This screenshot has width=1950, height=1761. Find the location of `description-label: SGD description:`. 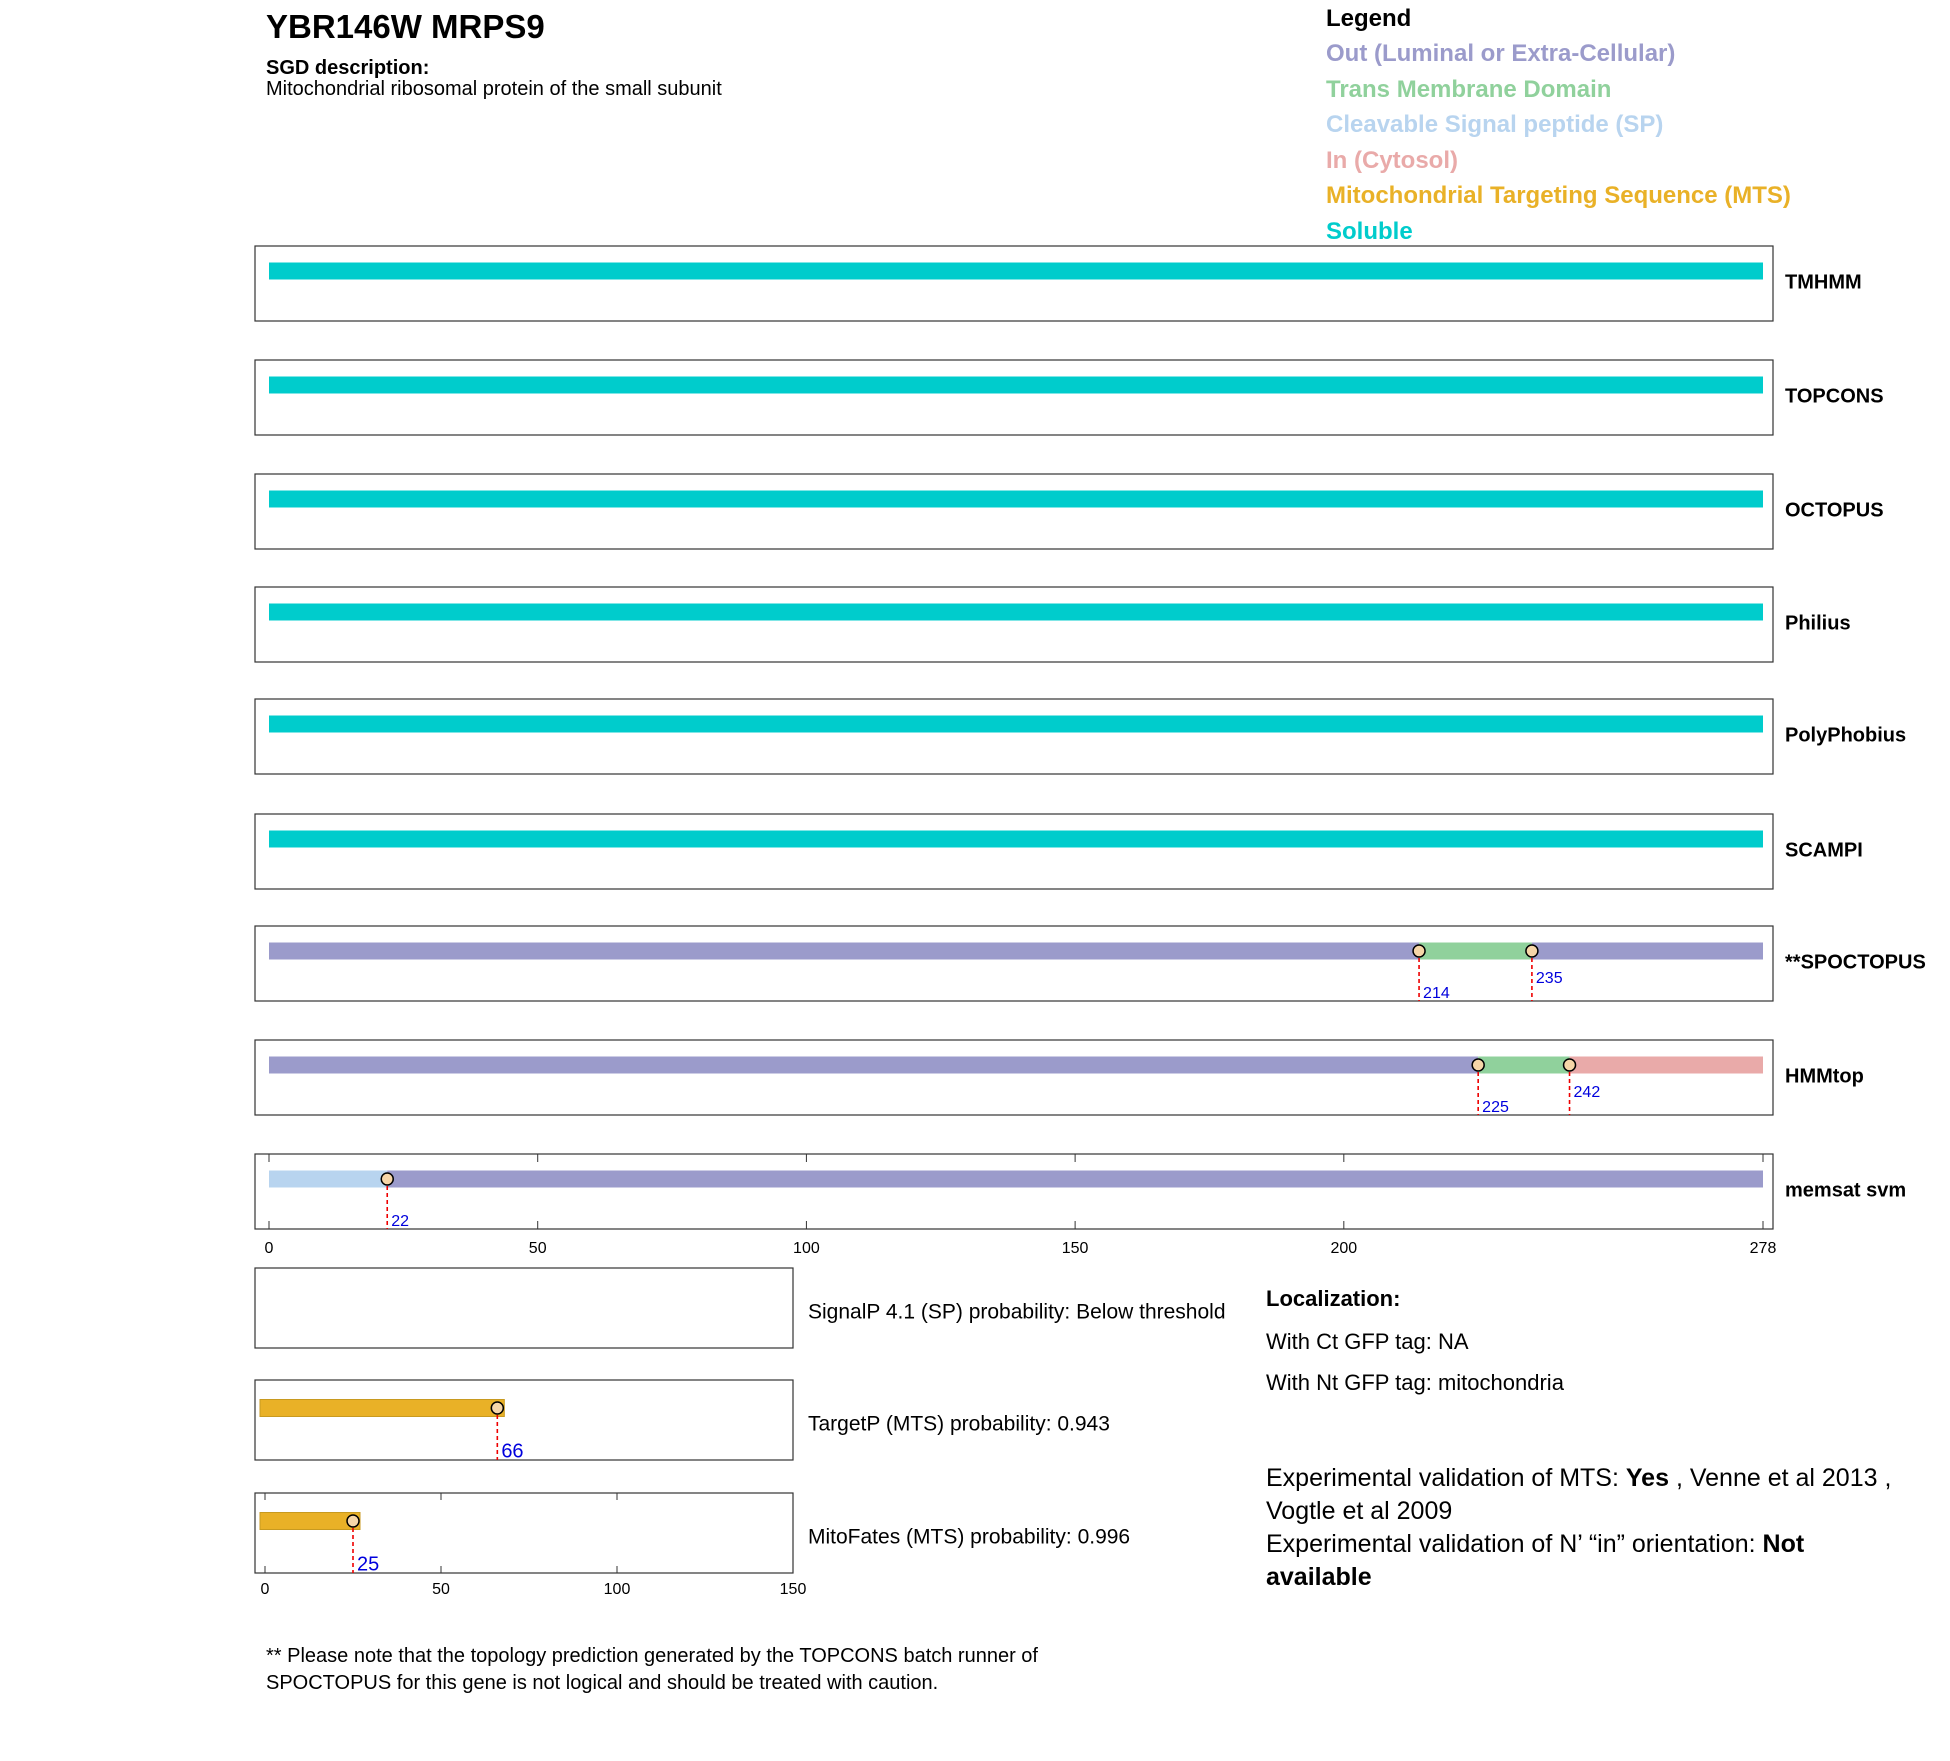

description-label: SGD description: is located at coordinates (348, 68).